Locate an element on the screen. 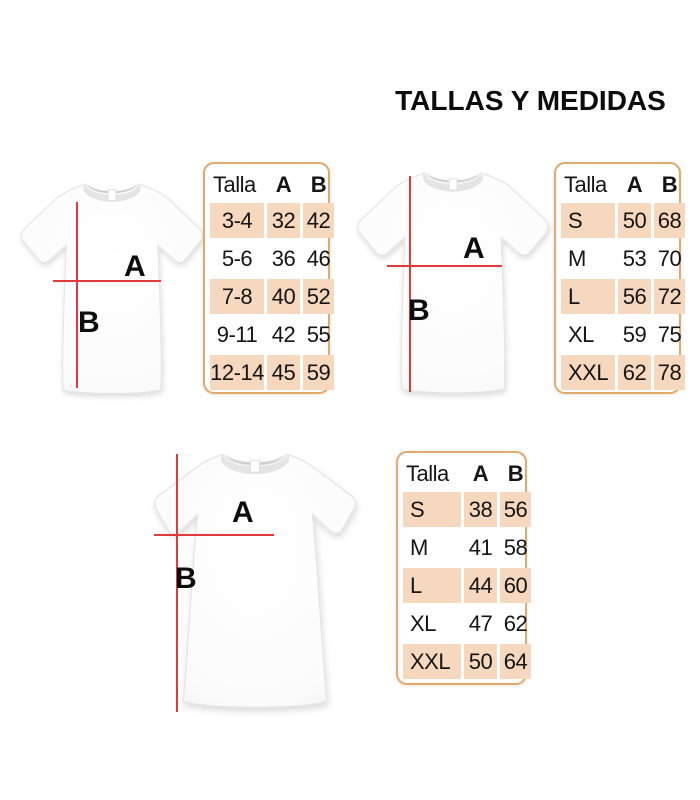 Image resolution: width=700 pixels, height=800 pixels. womens-measure-line-vertical is located at coordinates (177, 583).